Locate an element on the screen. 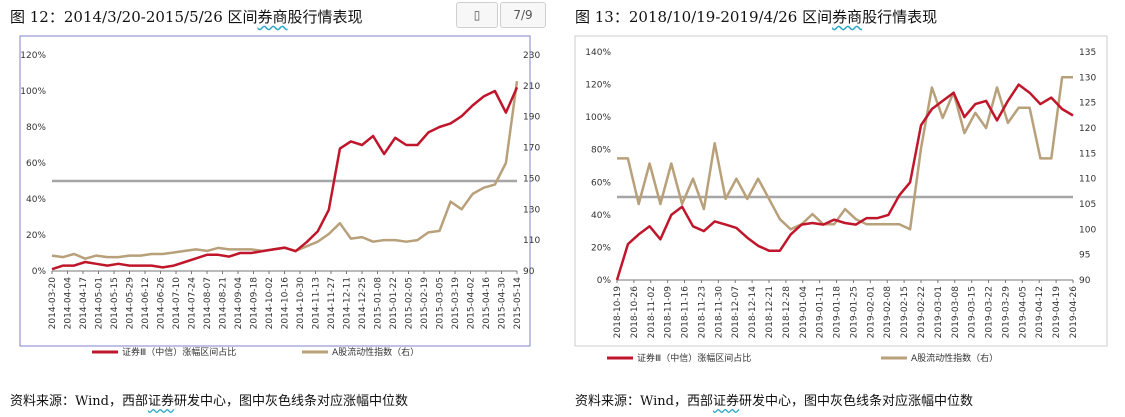  x-tick-label: 2014-12-25 is located at coordinates (363, 303).